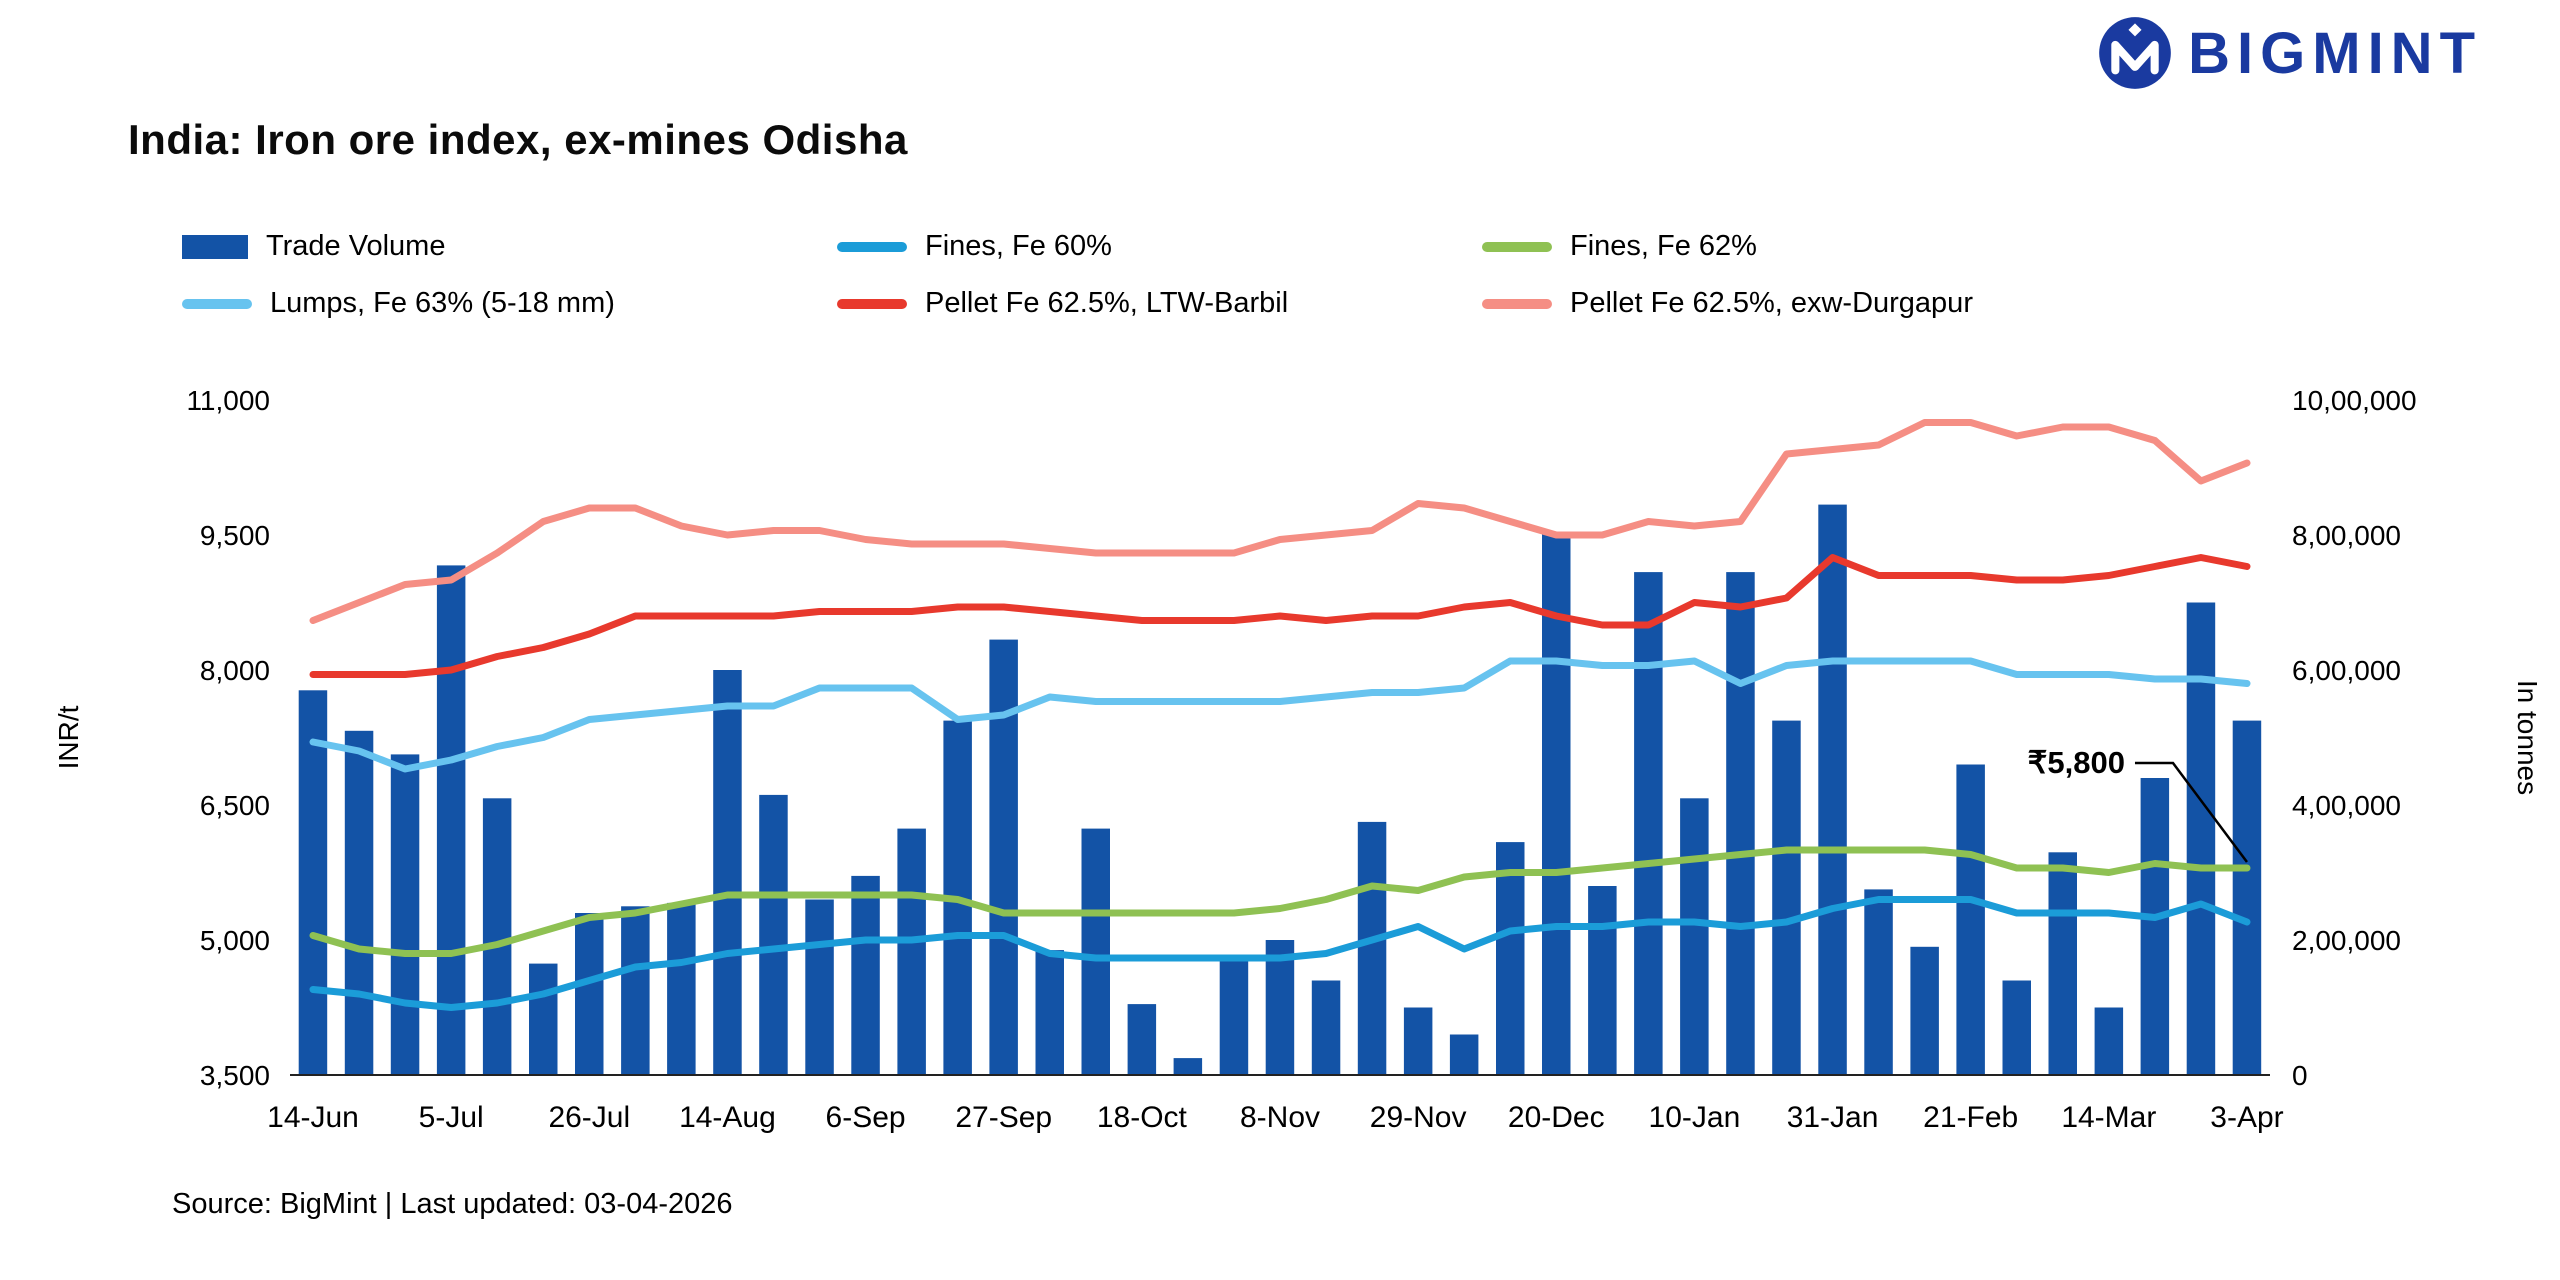  I want to click on legend-label: Lumps, Fe 63% (5-18 mm), so click(442, 303).